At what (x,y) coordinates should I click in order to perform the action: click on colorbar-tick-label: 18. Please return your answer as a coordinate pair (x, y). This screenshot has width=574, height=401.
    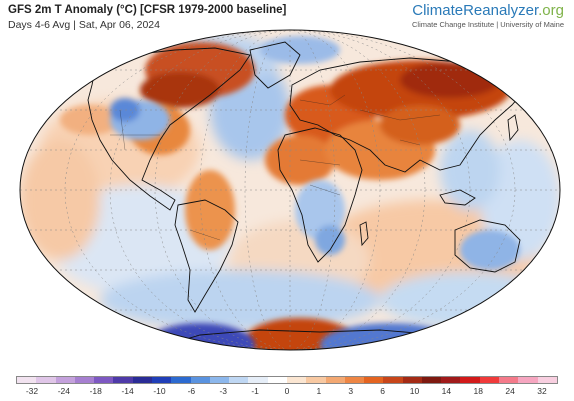
    Looking at the image, I should click on (478, 391).